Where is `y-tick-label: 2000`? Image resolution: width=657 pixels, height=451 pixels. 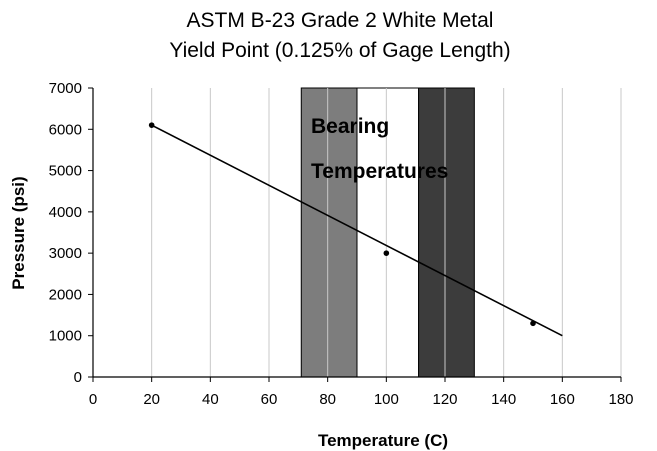 y-tick-label: 2000 is located at coordinates (65, 294).